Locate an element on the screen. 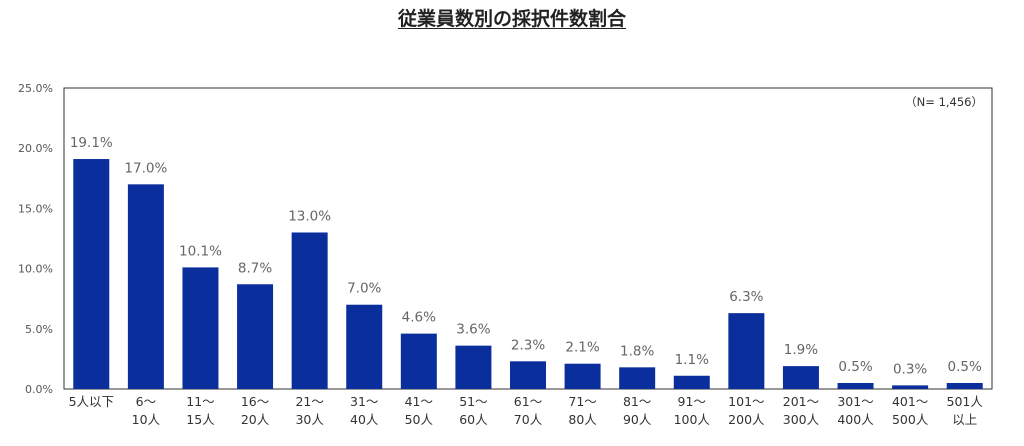 The image size is (1024, 446). category-label: 100人 is located at coordinates (692, 419).